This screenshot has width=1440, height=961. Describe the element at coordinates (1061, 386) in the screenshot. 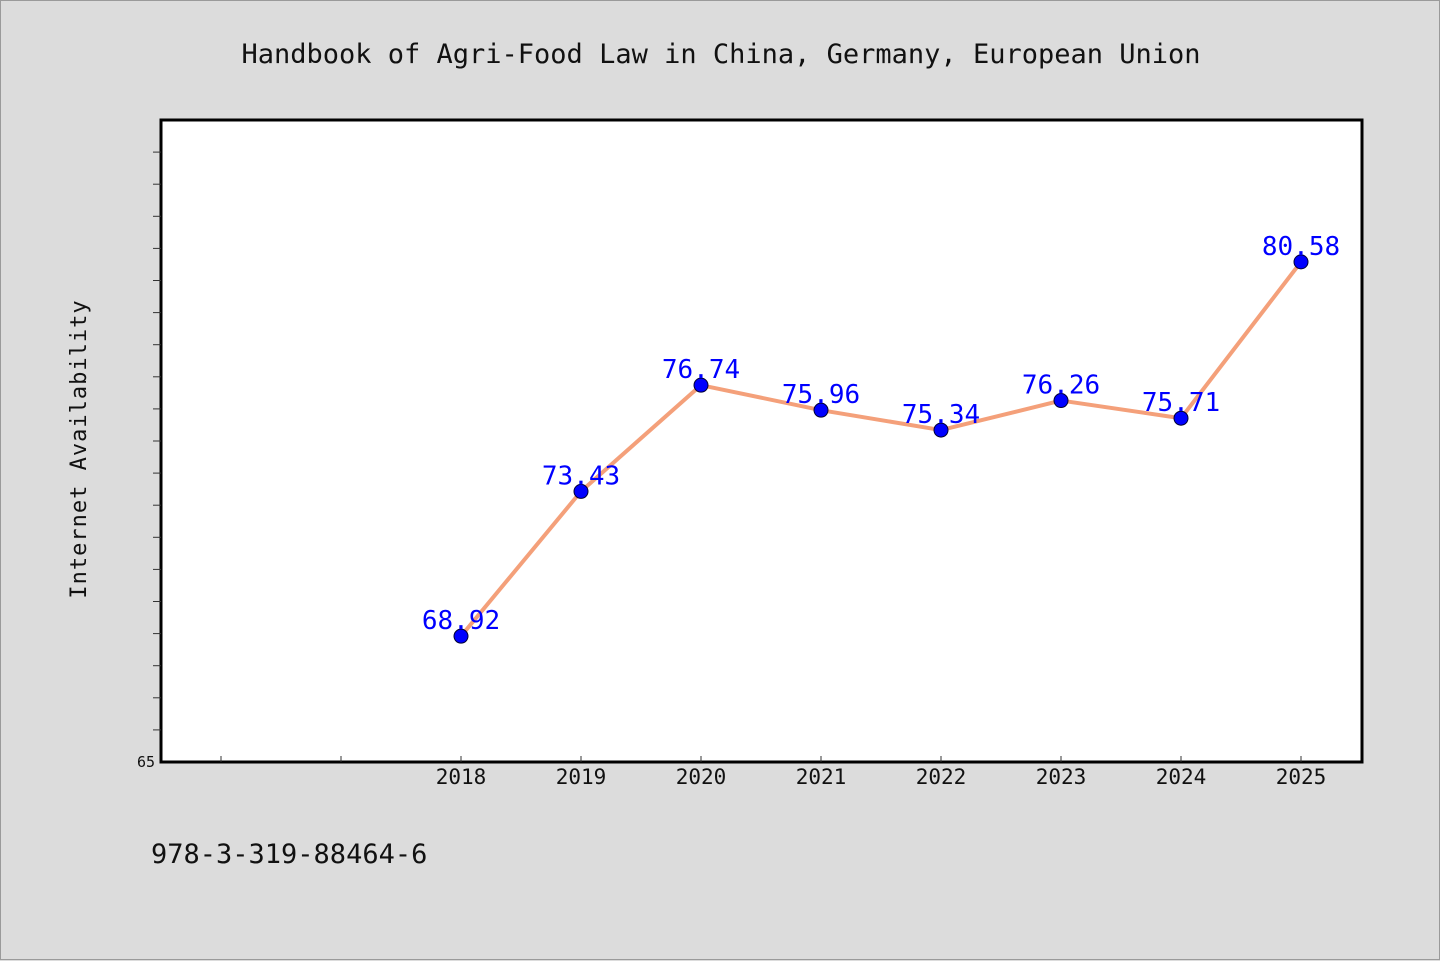

I see `data-label: 76.26` at that location.